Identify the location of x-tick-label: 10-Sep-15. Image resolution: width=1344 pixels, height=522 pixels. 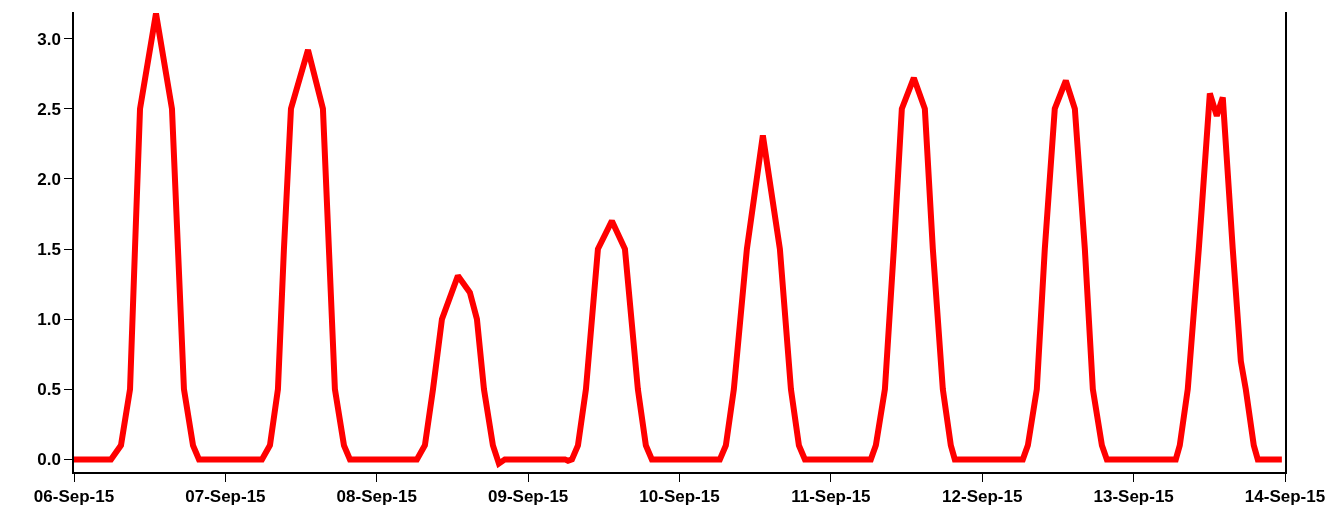
(679, 497).